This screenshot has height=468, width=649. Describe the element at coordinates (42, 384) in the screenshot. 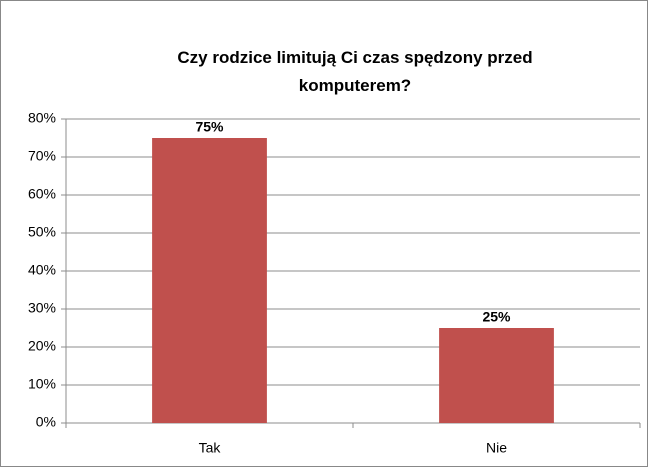

I see `y-tick-label: 10%` at that location.